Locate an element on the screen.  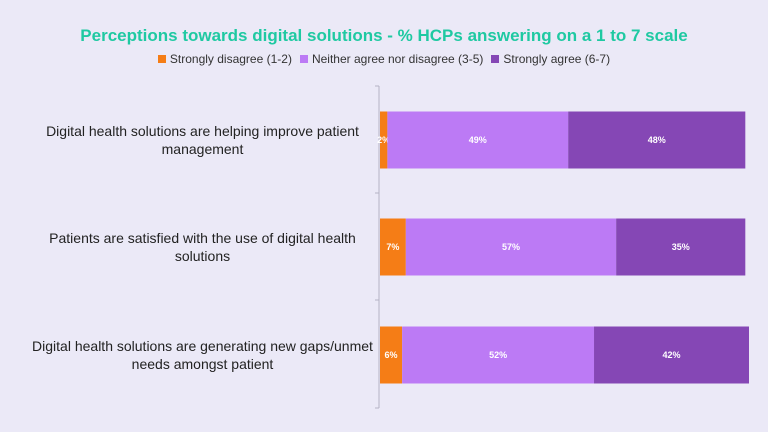
data-label-strongly-disagree-2: 7% is located at coordinates (392, 247).